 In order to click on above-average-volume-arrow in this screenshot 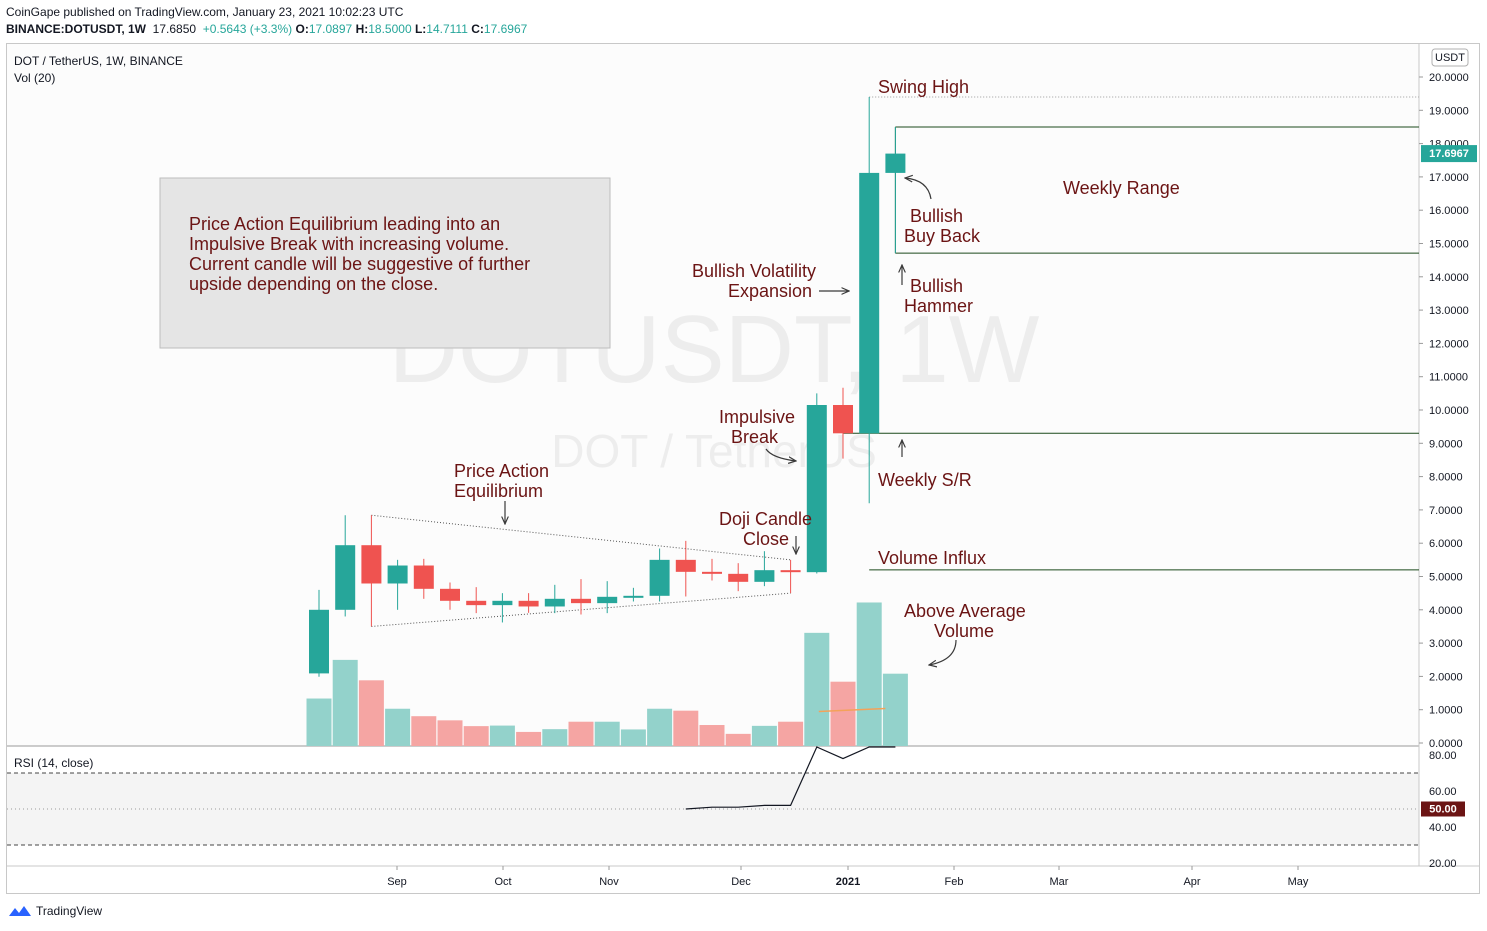, I will do `click(943, 652)`.